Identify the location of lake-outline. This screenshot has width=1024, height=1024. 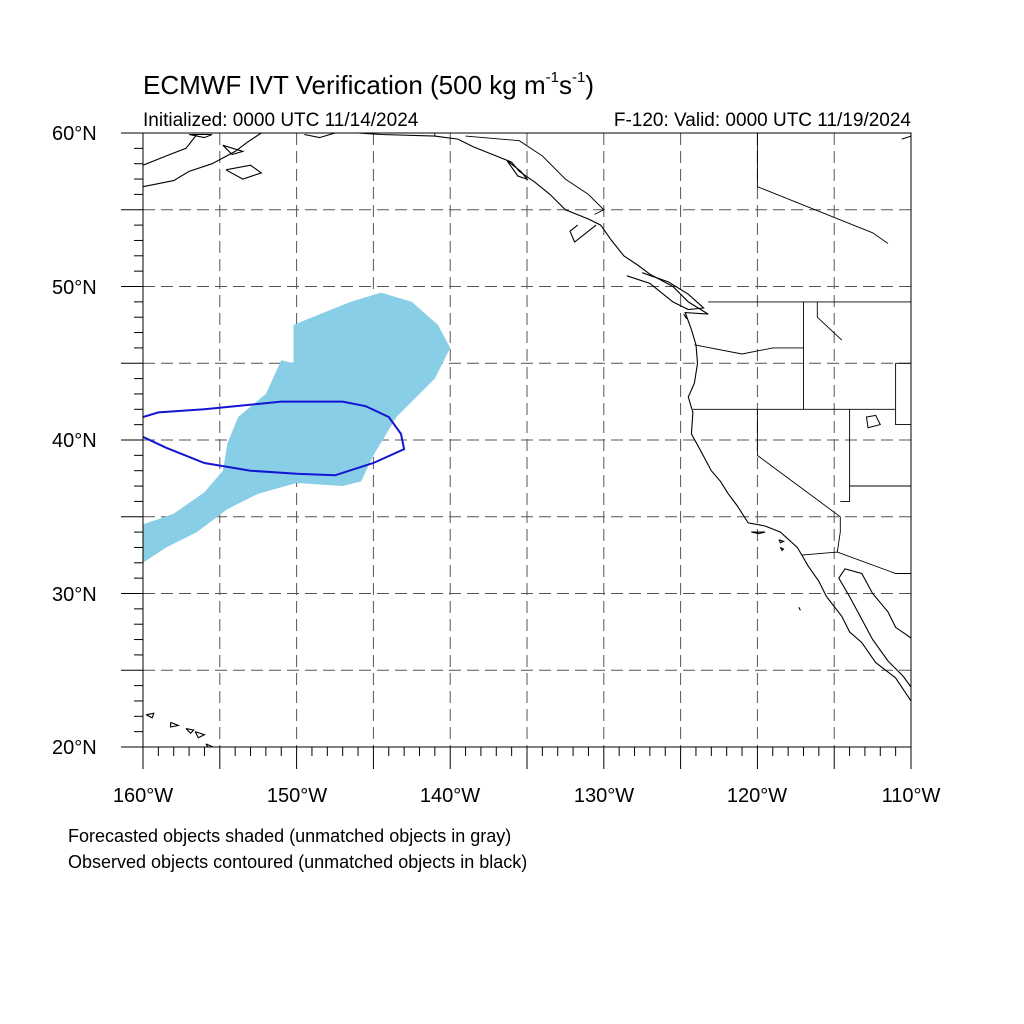
(873, 421).